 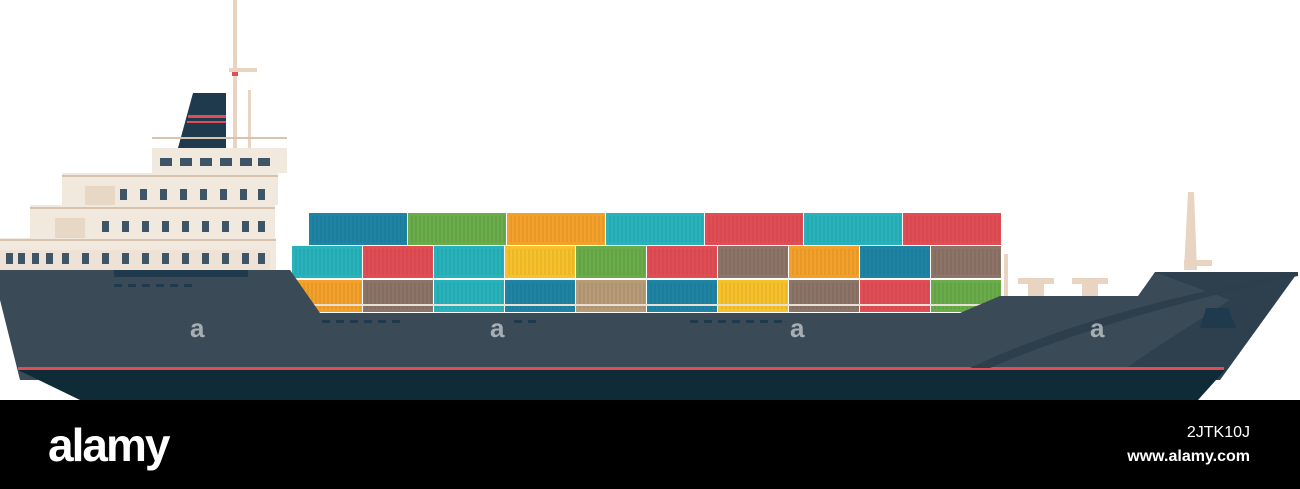 What do you see at coordinates (249, 119) in the screenshot?
I see `mast-aux` at bounding box center [249, 119].